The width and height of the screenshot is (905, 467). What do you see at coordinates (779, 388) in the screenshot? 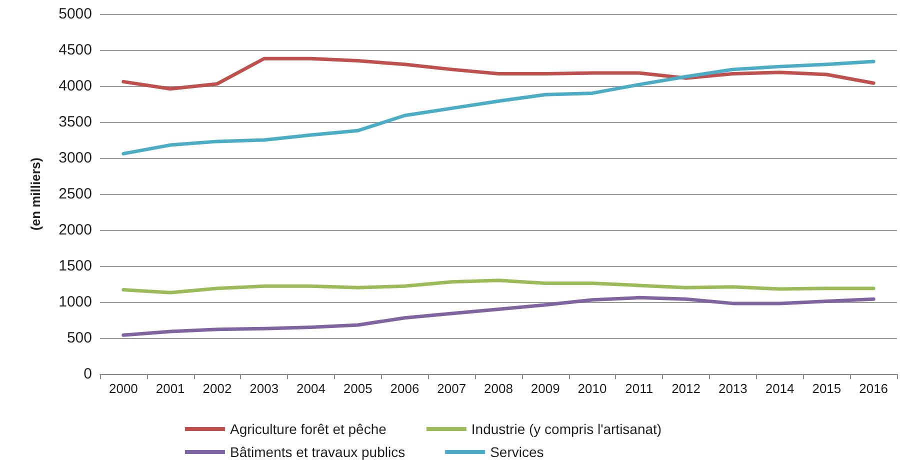
I see `x-tick-label: 2014` at bounding box center [779, 388].